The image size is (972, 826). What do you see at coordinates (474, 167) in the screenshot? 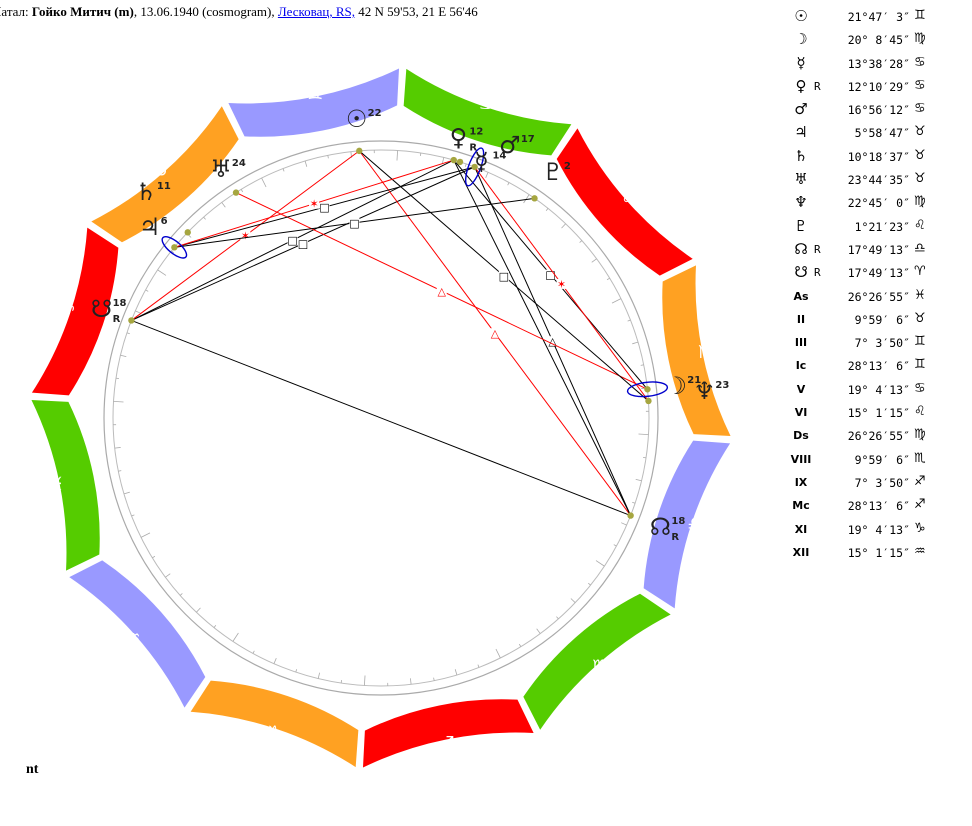
I see `planet-point-mars` at bounding box center [474, 167].